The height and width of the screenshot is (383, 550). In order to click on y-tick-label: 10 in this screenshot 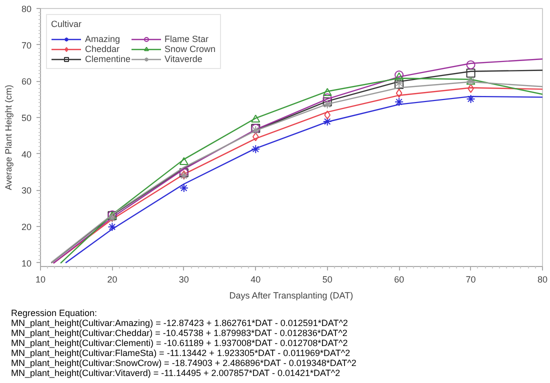, I will do `click(26, 263)`.